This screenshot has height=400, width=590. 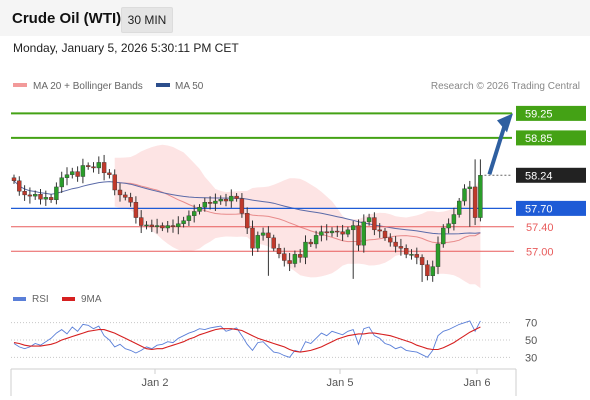 I want to click on ma50-legend-swatch, so click(x=163, y=85).